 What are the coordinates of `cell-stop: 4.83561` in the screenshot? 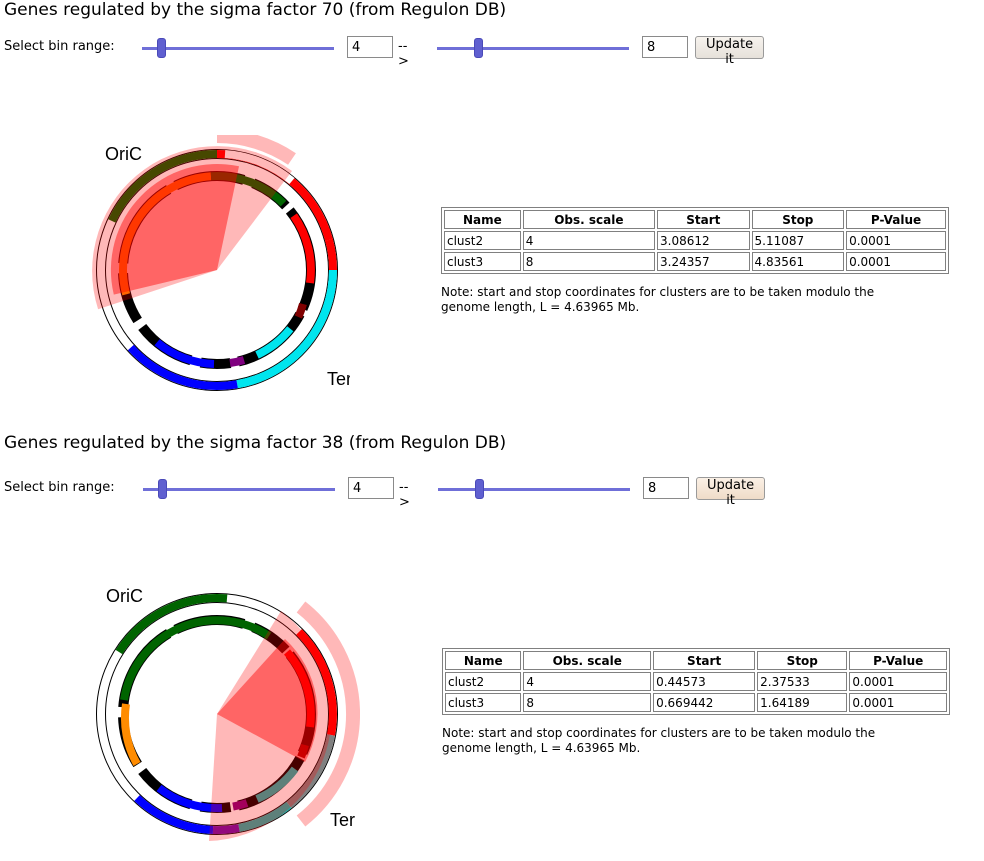 It's located at (798, 261).